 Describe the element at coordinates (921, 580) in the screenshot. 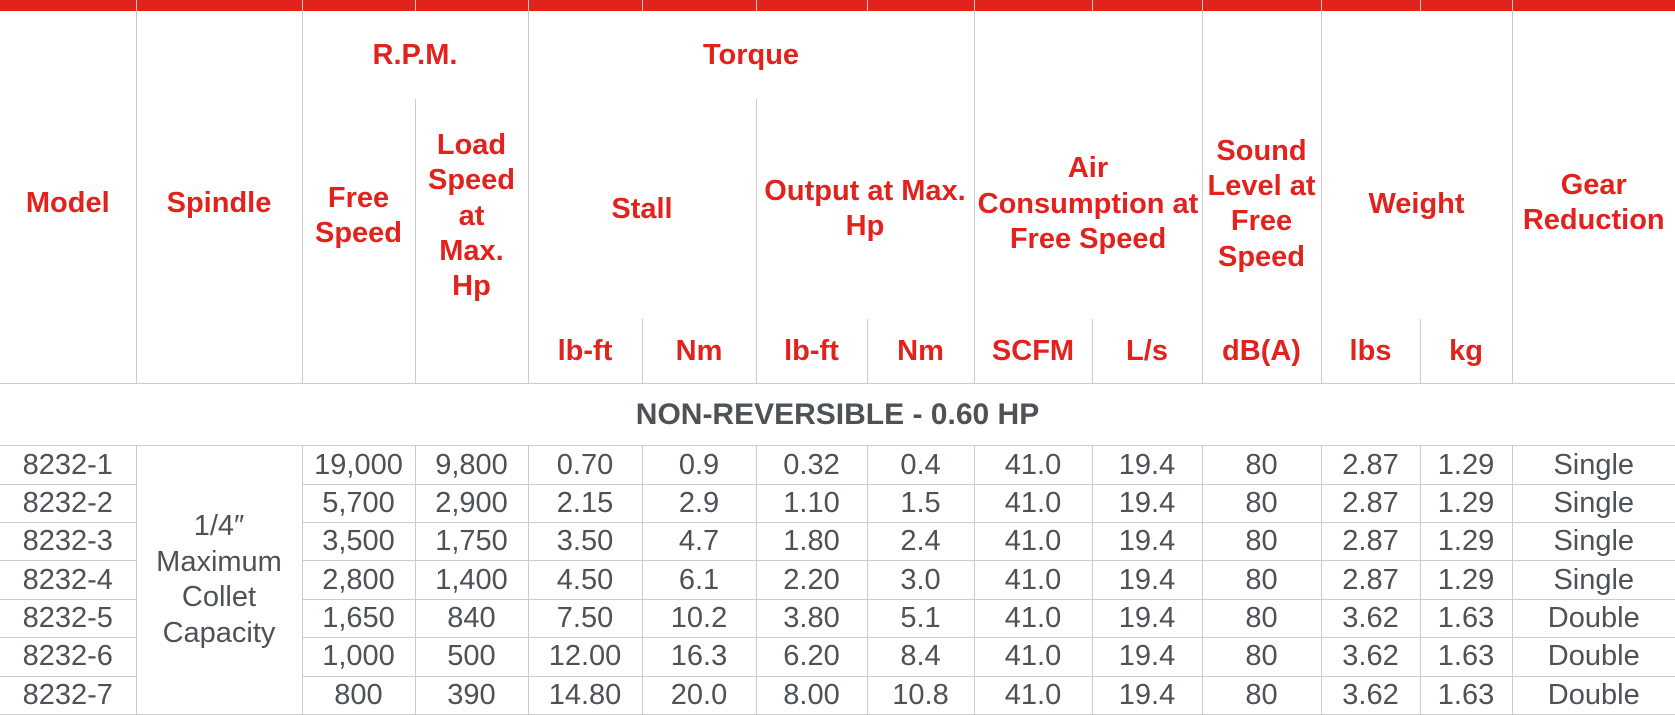

I see `cell-output-nm: 3.0` at that location.